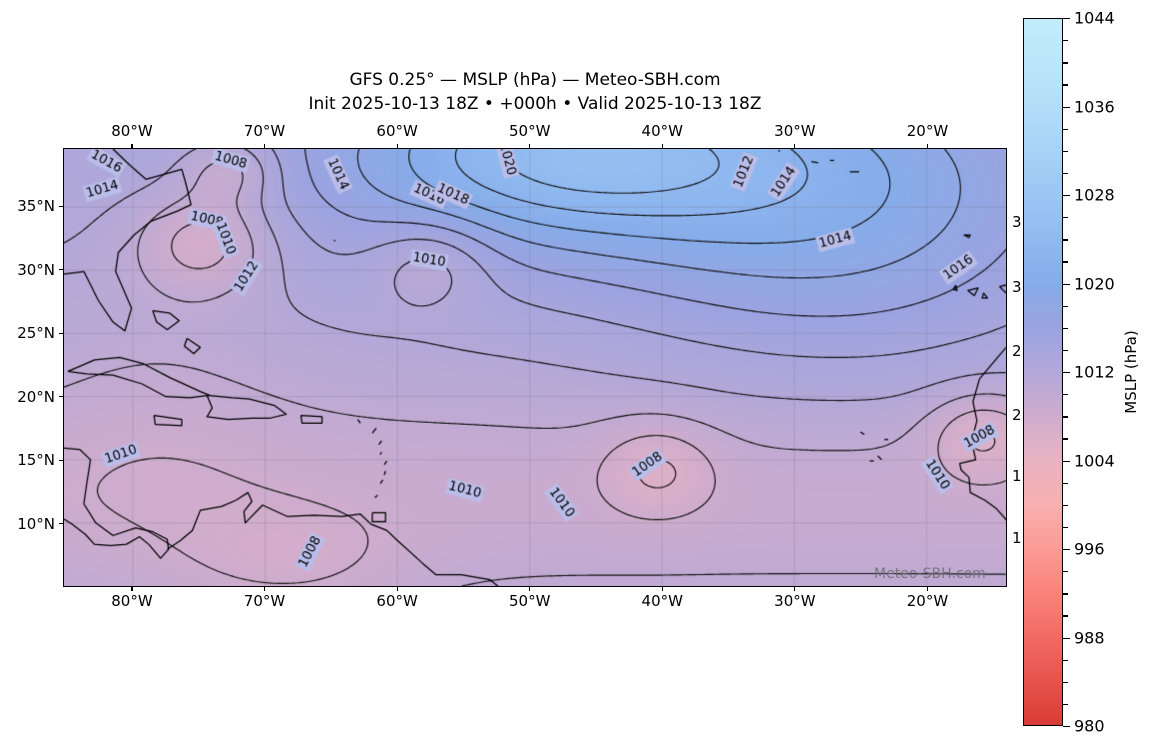 This screenshot has height=744, width=1156. What do you see at coordinates (36, 333) in the screenshot?
I see `lat-tick-label: 25°N` at bounding box center [36, 333].